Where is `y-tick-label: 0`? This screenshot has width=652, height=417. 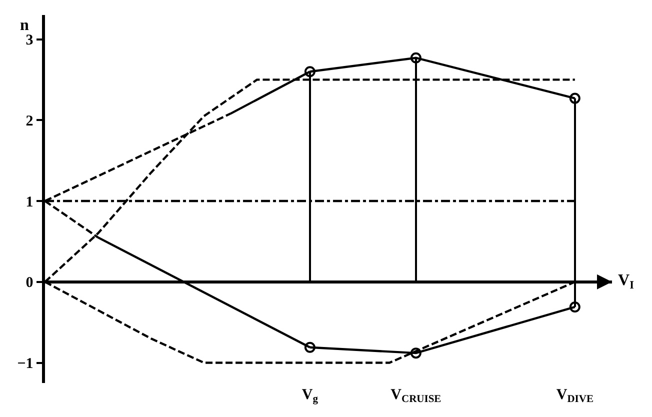 y-tick-label: 0 is located at coordinates (30, 283).